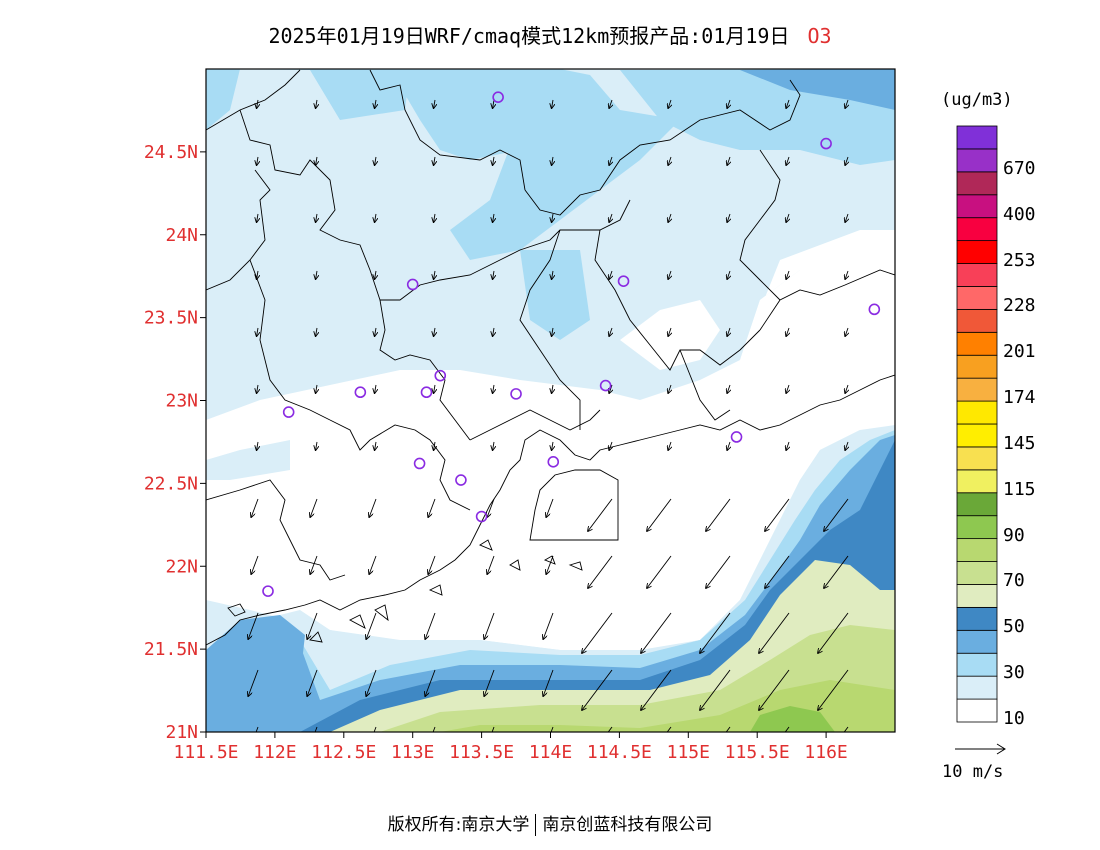  Describe the element at coordinates (980, 749) in the screenshot. I see `wind-reference-arrow` at that location.